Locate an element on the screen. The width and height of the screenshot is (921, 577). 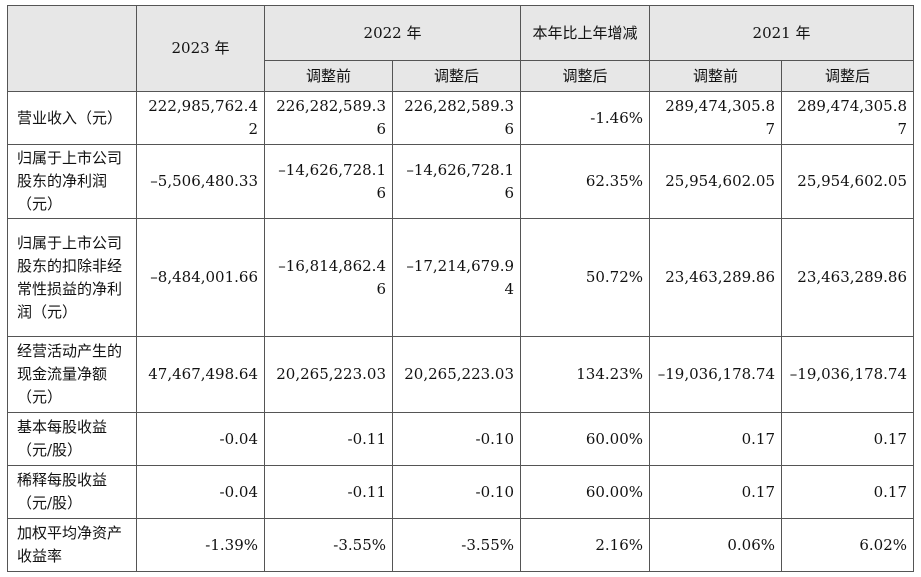
value-2021-after: 25,954,602.05 is located at coordinates (848, 181).